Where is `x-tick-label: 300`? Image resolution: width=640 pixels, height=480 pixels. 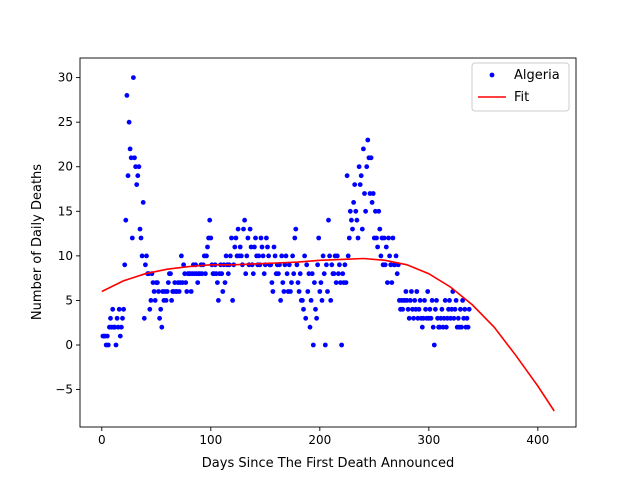
x-tick-label: 300 is located at coordinates (428, 440).